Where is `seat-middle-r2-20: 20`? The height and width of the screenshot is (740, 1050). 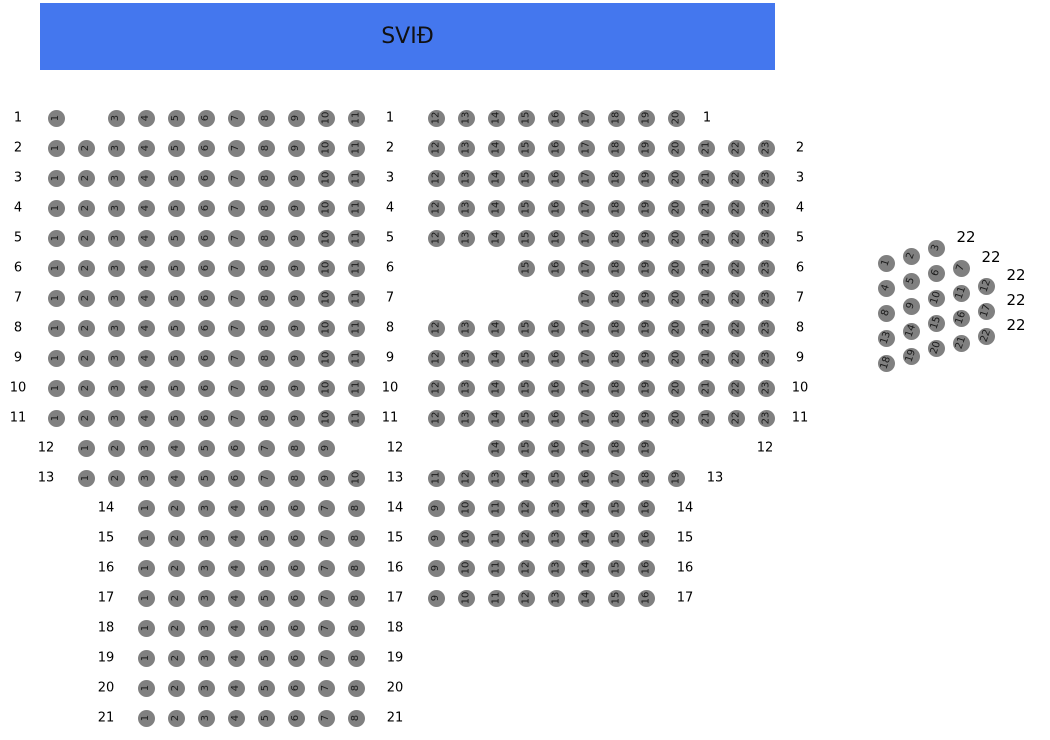
seat-middle-r2-20: 20 is located at coordinates (676, 148).